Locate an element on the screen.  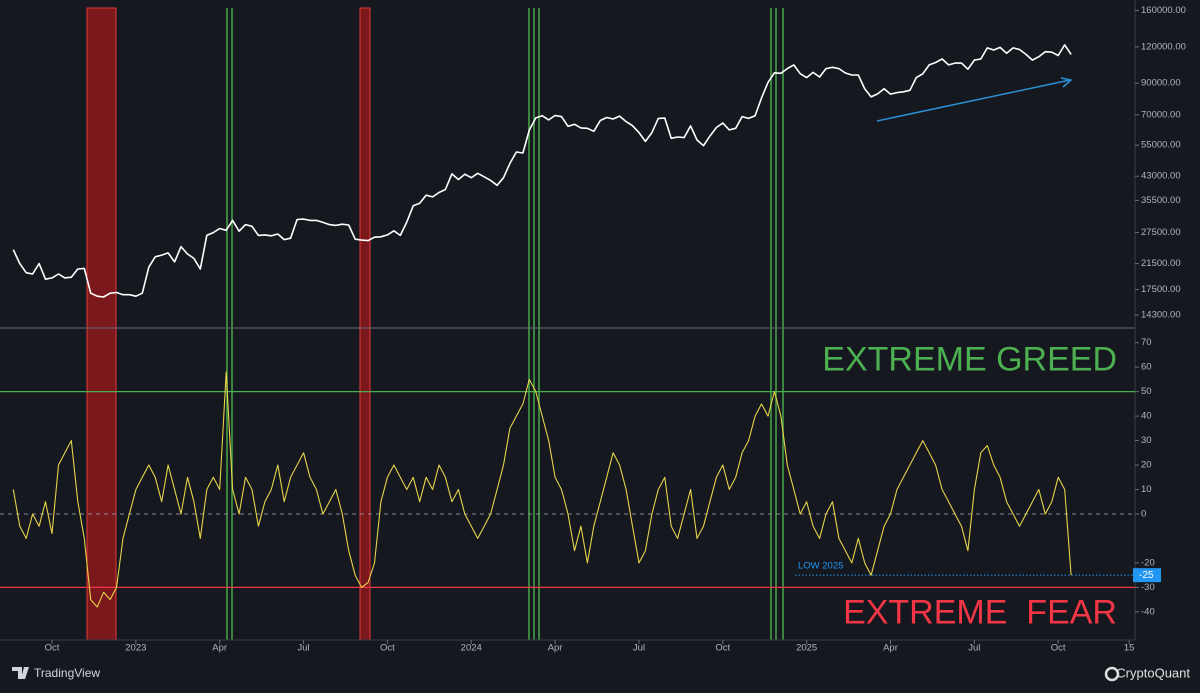
y2-tick-label: -30 is located at coordinates (1148, 587).